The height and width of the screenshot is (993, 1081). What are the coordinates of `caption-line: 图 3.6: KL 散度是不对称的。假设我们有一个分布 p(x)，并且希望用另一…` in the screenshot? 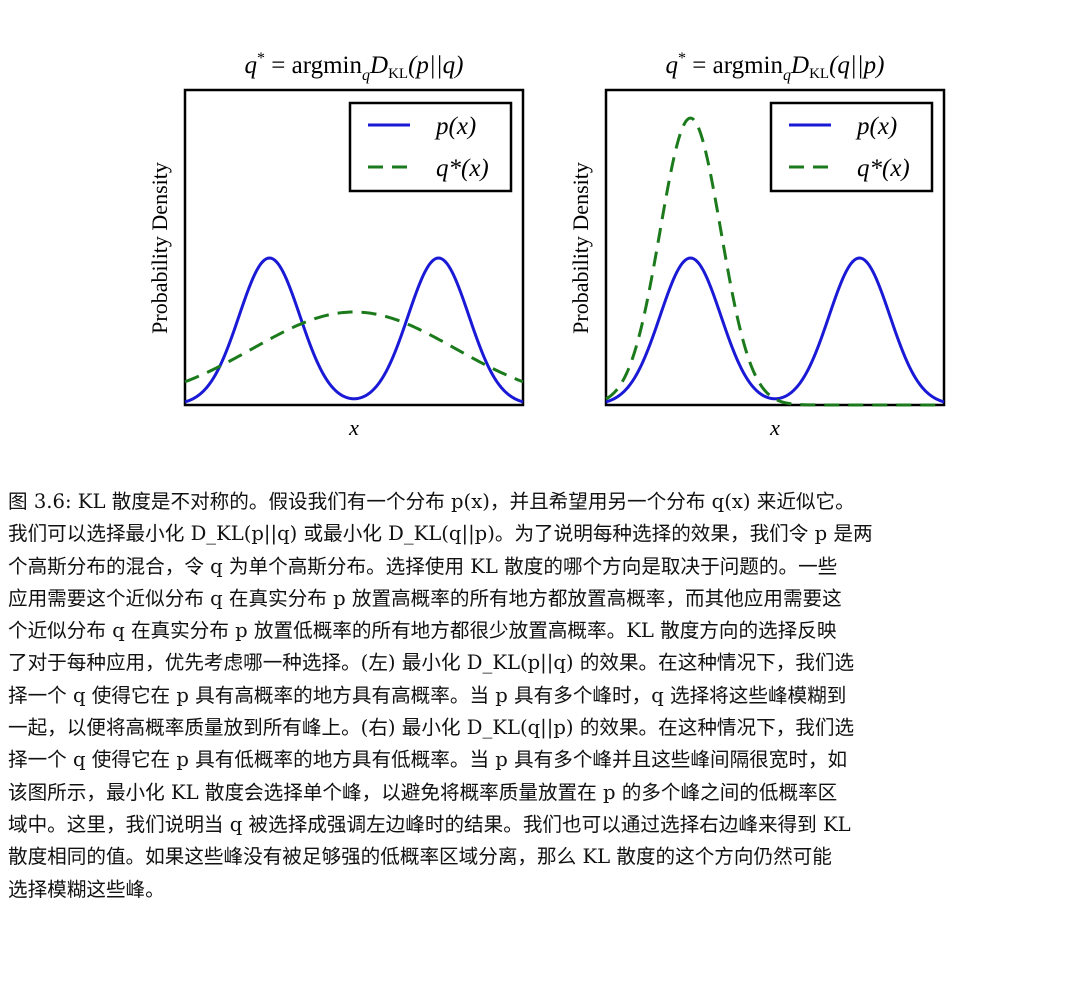 It's located at (431, 501).